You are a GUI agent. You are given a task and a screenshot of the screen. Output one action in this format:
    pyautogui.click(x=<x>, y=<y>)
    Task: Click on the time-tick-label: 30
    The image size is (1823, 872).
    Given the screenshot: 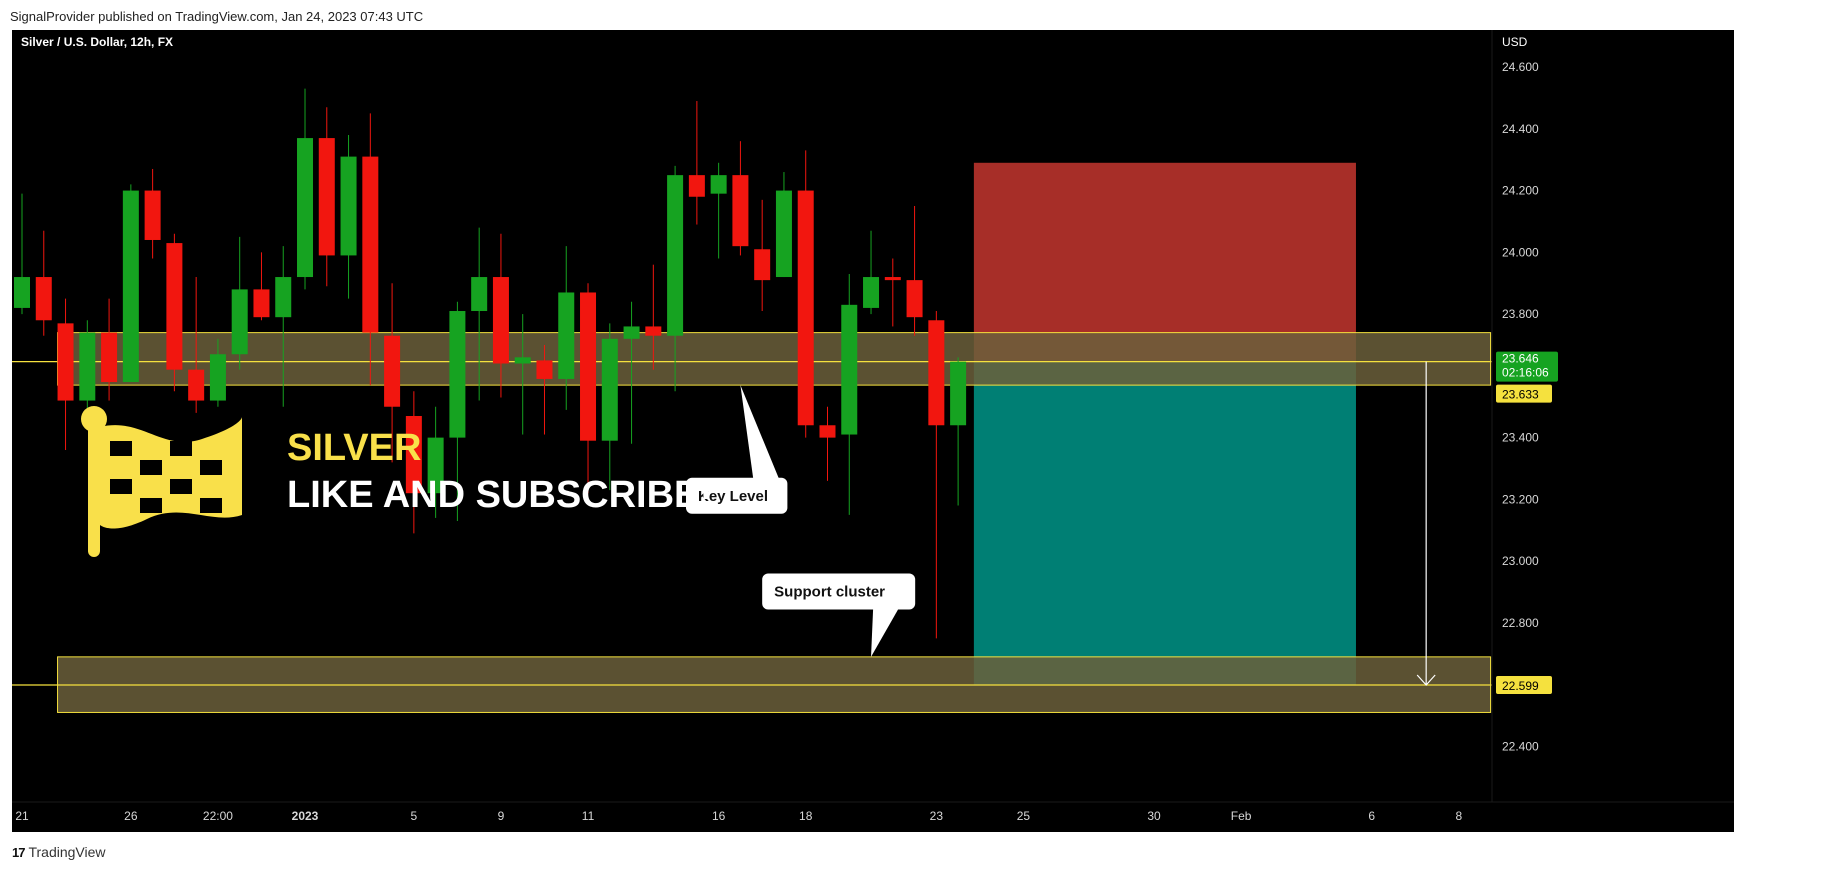 What is the action you would take?
    pyautogui.click(x=1154, y=816)
    